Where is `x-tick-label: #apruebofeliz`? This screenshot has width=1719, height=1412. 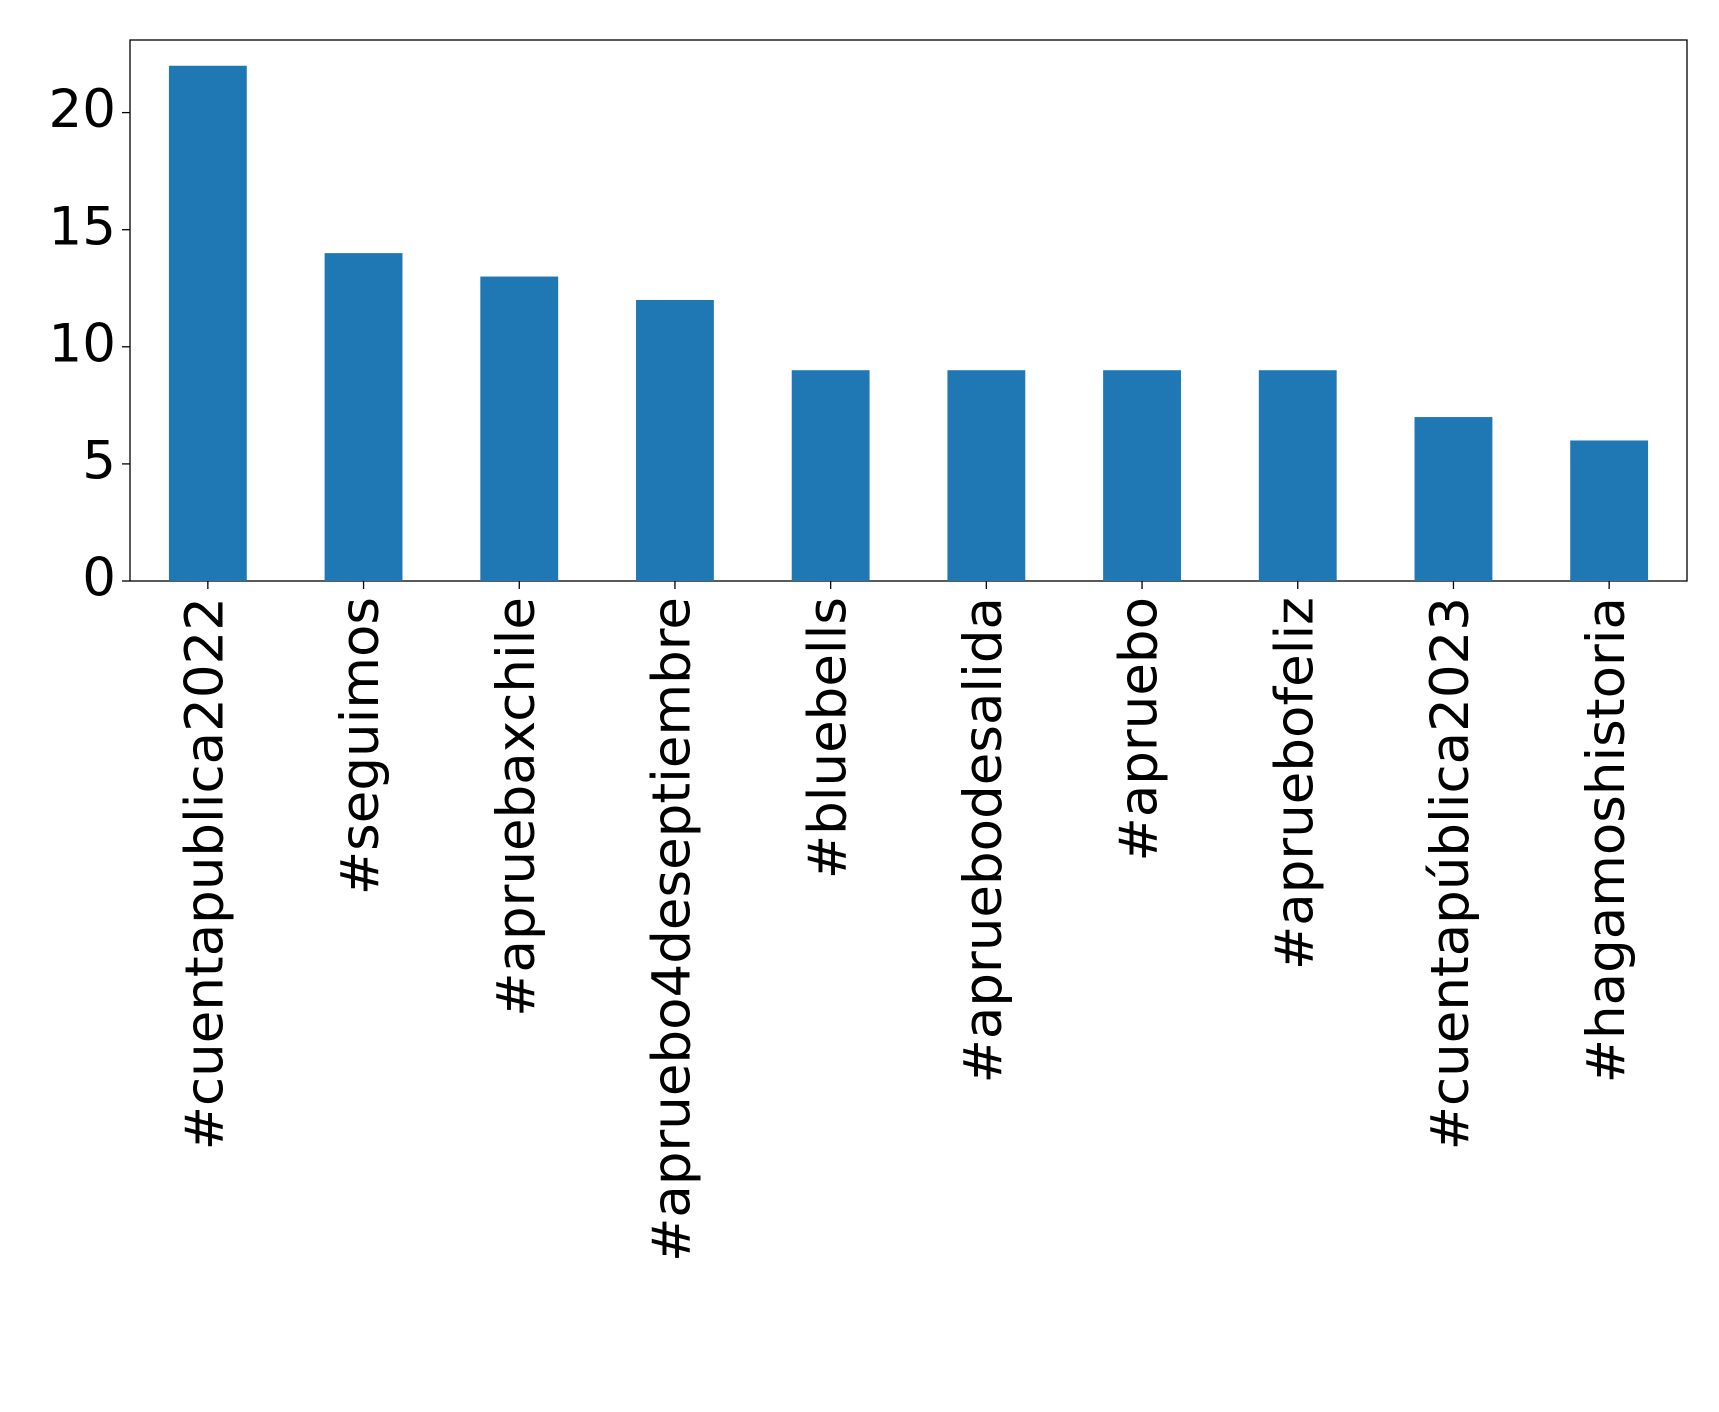
x-tick-label: #apruebofeliz is located at coordinates (1294, 783).